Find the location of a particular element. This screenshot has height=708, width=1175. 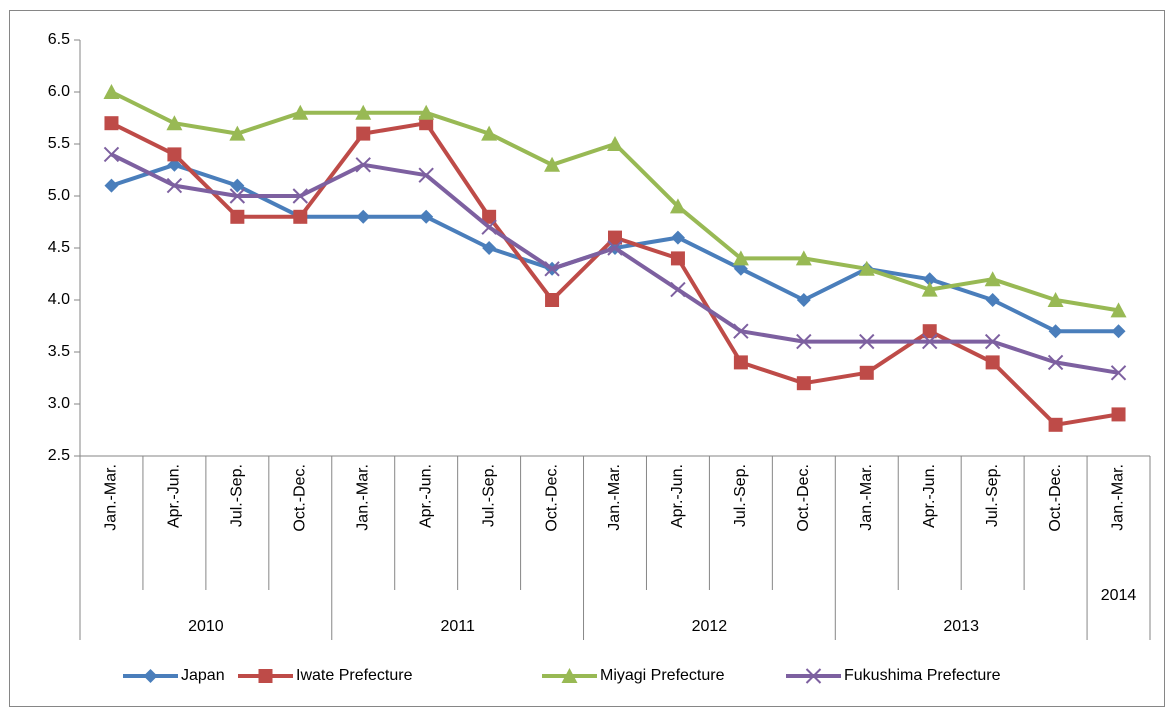

year-label: 2012 is located at coordinates (710, 626).